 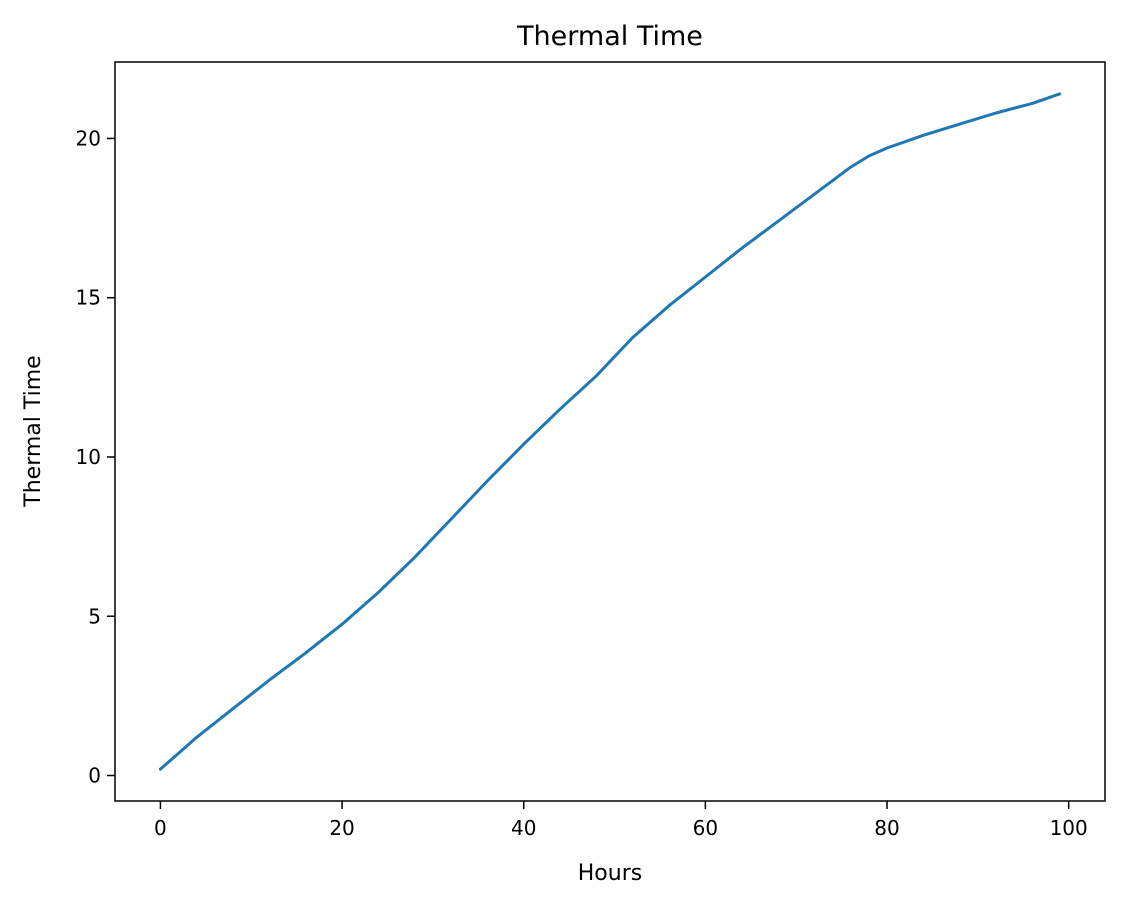 What do you see at coordinates (341, 828) in the screenshot?
I see `x-tick-label: 20` at bounding box center [341, 828].